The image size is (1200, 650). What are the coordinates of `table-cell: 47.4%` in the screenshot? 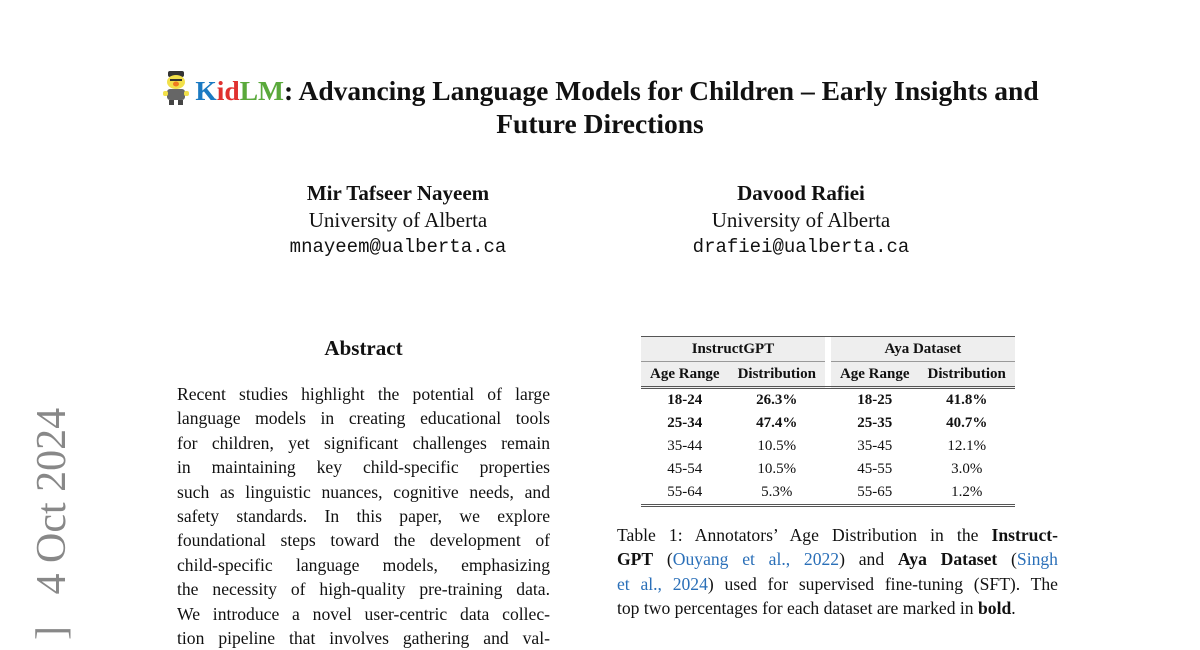 It's located at (777, 423).